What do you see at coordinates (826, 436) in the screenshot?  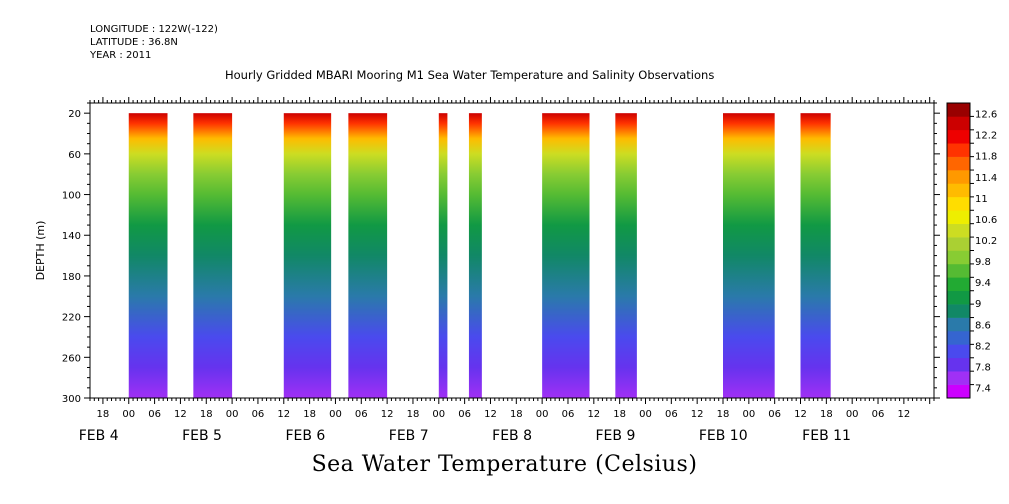 I see `x-day-label: FEB 11` at bounding box center [826, 436].